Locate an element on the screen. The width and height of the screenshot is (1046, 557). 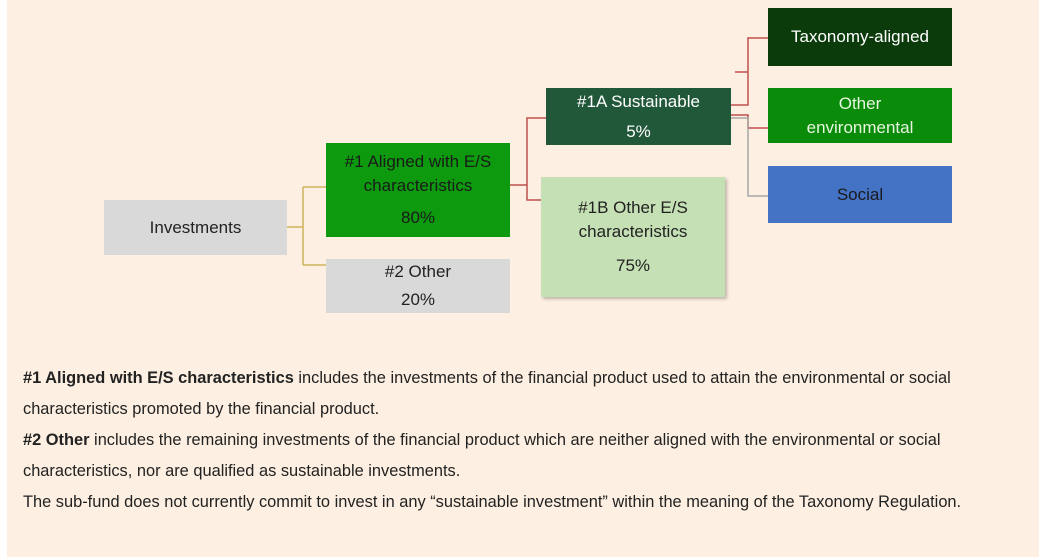
node-other-es: #1B Other E/S characteristics 75% is located at coordinates (633, 237).